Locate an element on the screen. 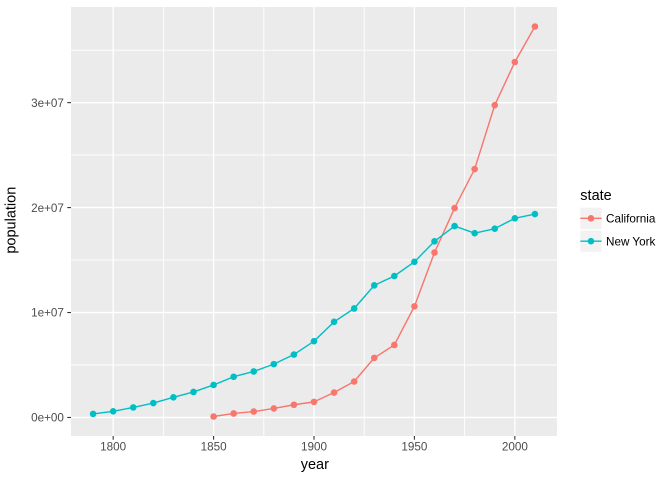  svg-text: 2000 is located at coordinates (515, 446).